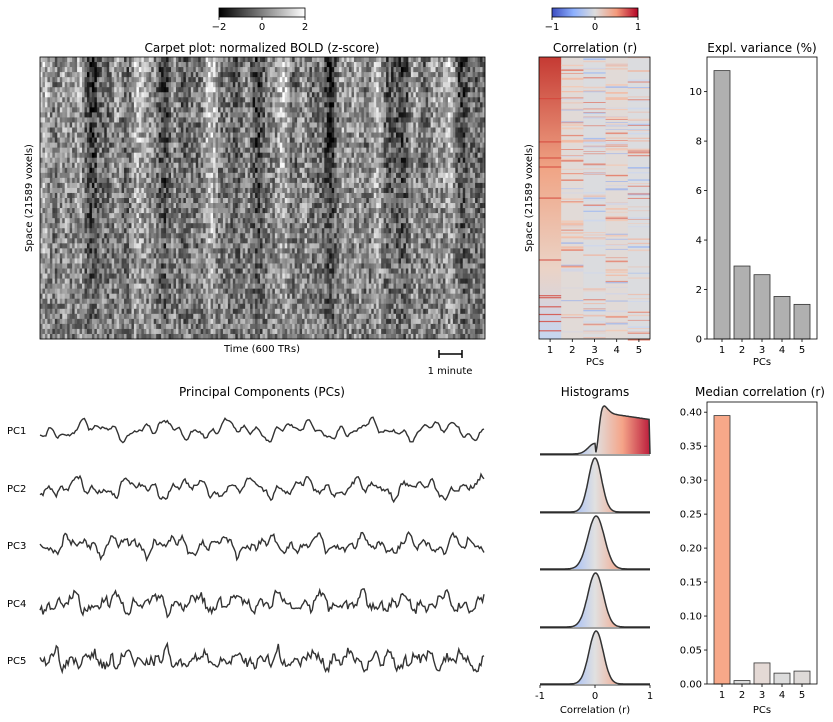 The height and width of the screenshot is (722, 833). What do you see at coordinates (305, 27) in the screenshot?
I see `carpet-colorbar-tick: 2` at bounding box center [305, 27].